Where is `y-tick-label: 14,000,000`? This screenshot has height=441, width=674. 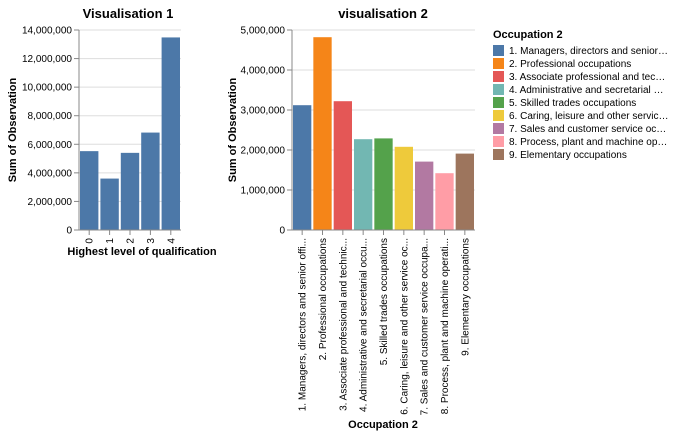 y-tick-label: 14,000,000 is located at coordinates (47, 31).